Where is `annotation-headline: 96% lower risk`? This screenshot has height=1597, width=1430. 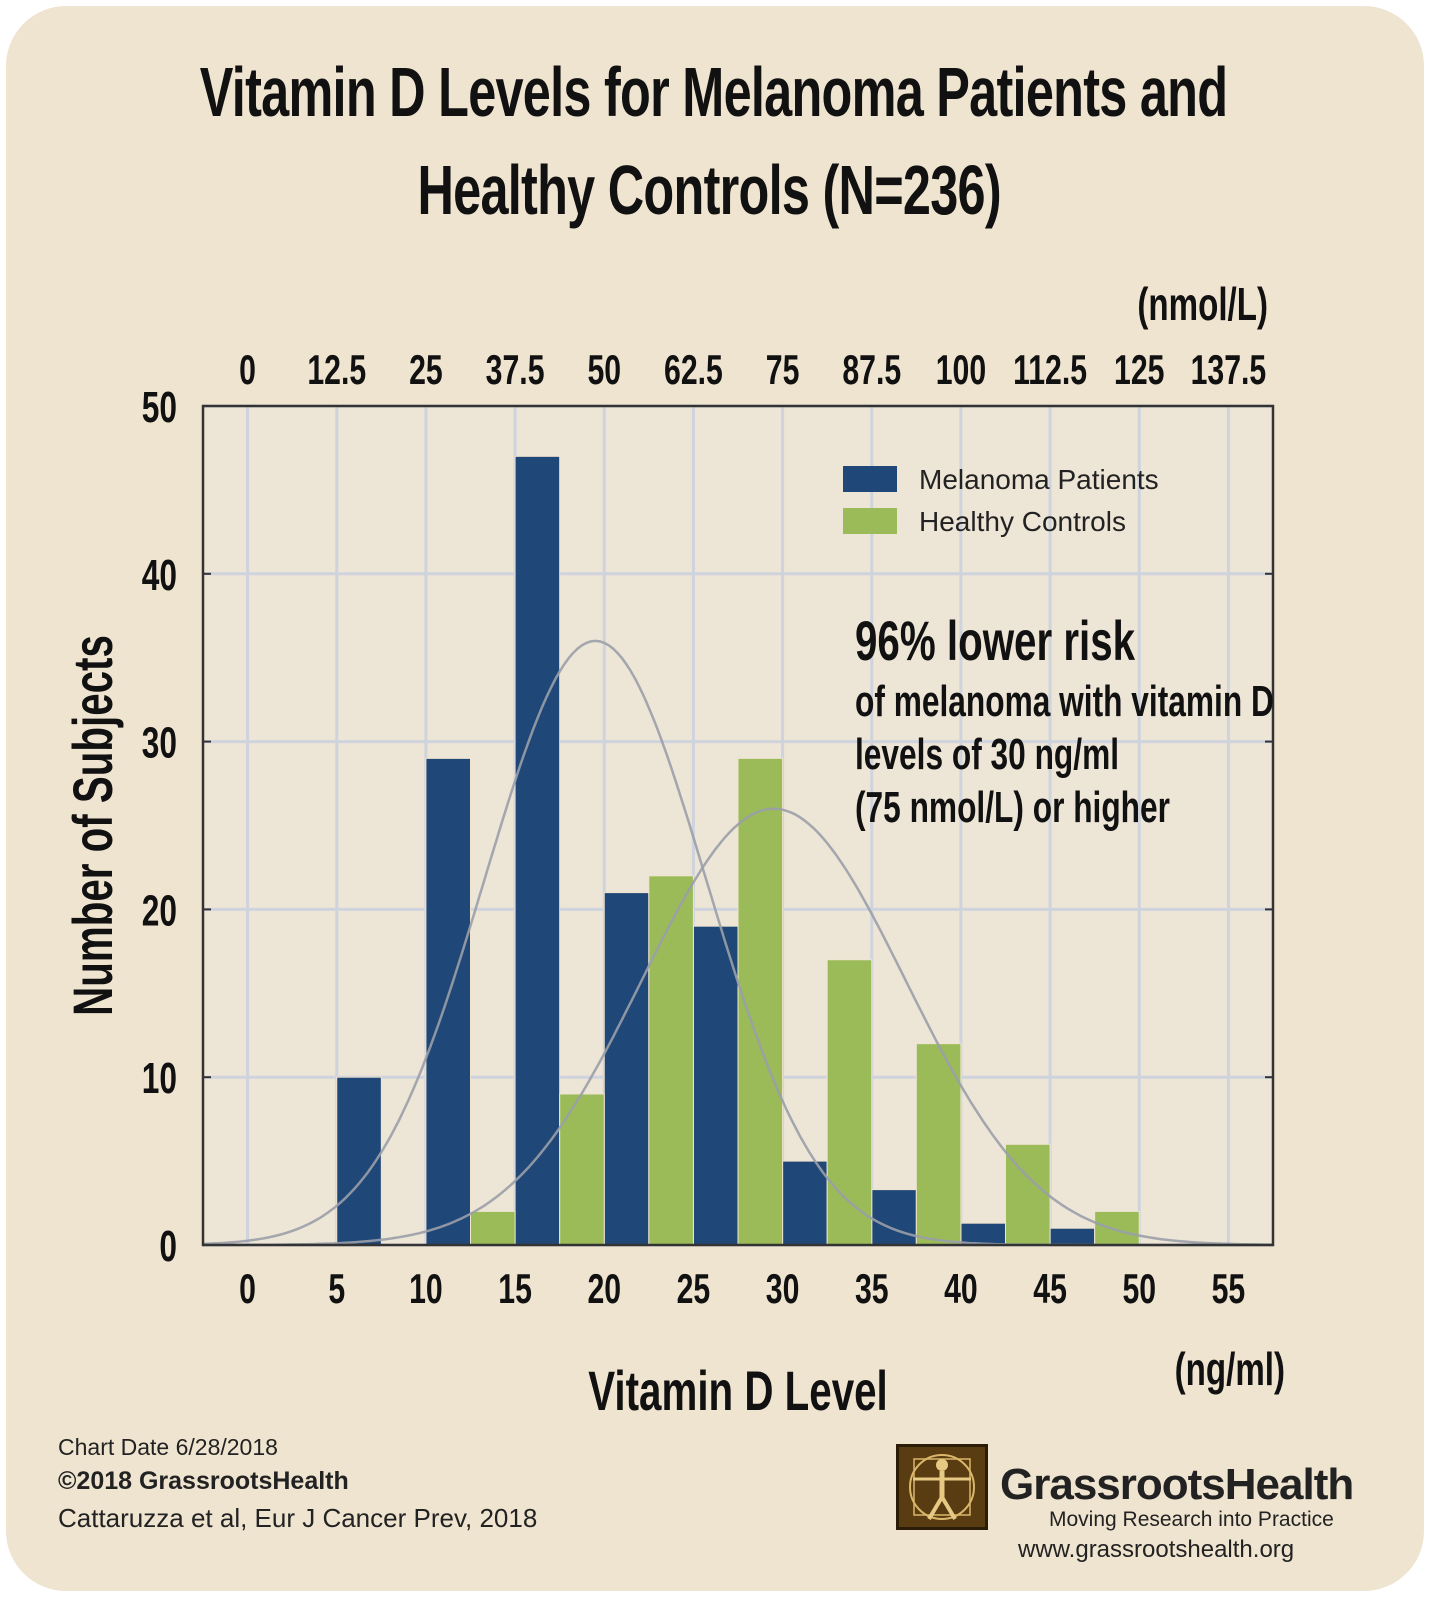 annotation-headline: 96% lower risk is located at coordinates (995, 642).